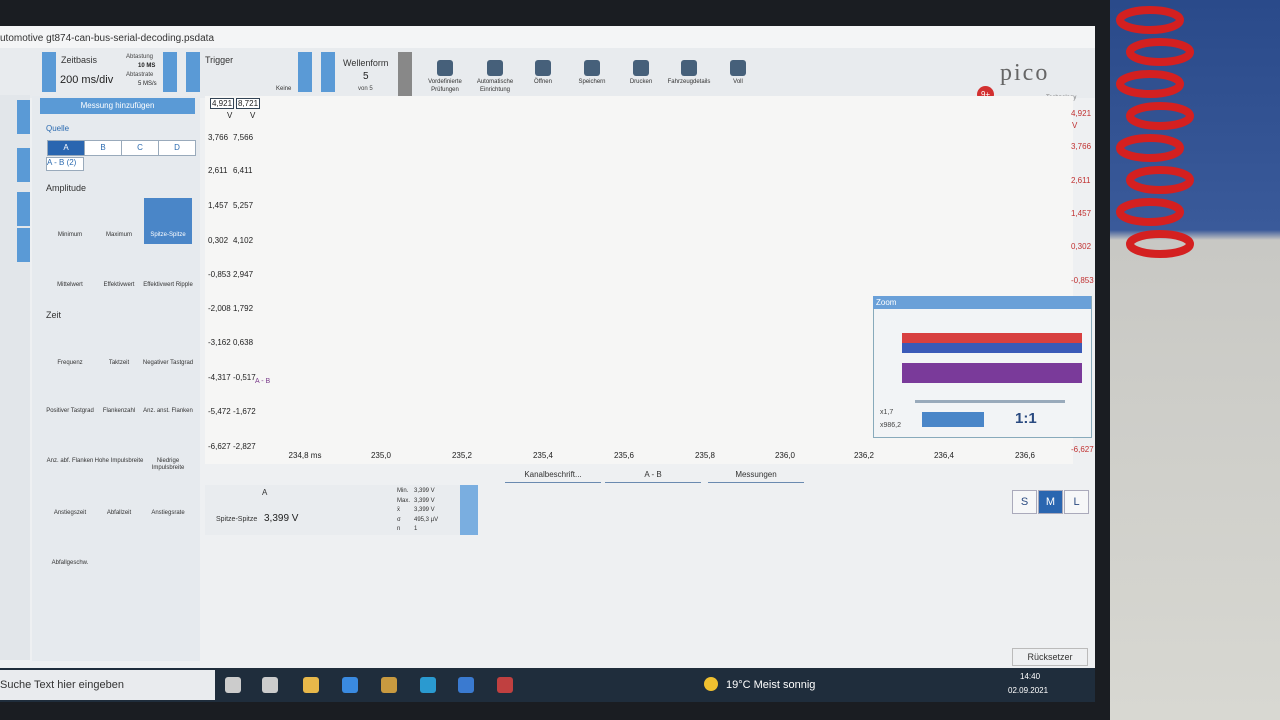 The width and height of the screenshot is (1280, 720). What do you see at coordinates (66, 148) in the screenshot?
I see `channel-tab: A` at bounding box center [66, 148].